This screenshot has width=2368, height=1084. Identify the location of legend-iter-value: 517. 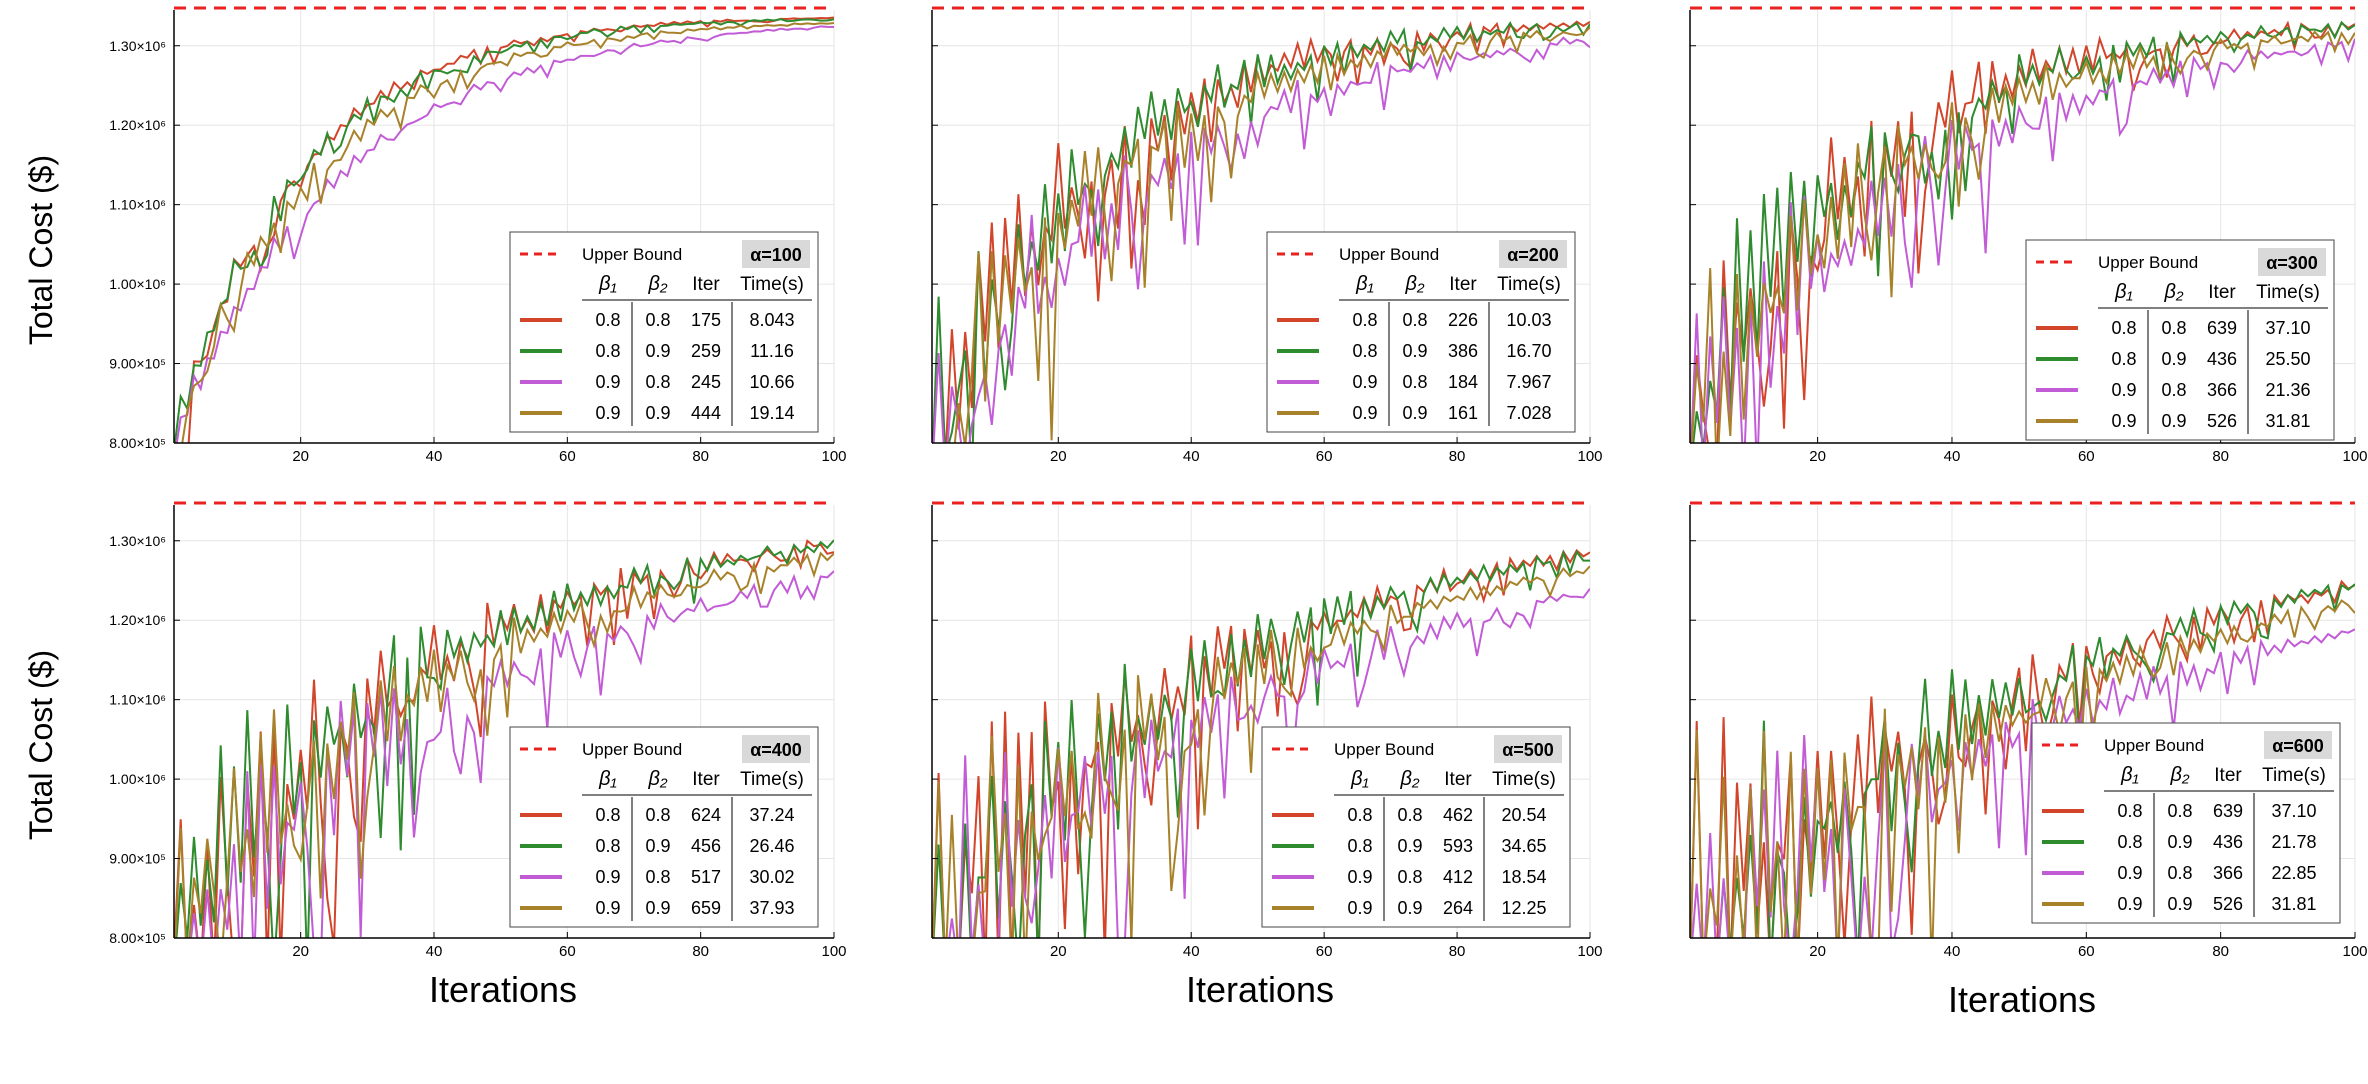
(706, 877).